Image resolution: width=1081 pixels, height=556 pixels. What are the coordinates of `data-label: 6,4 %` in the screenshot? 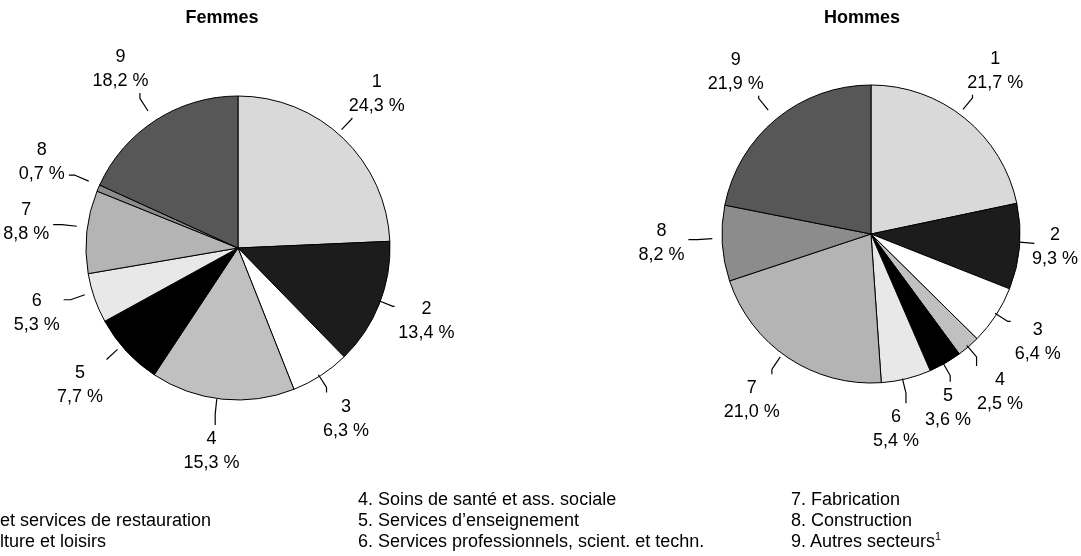 It's located at (1037, 353).